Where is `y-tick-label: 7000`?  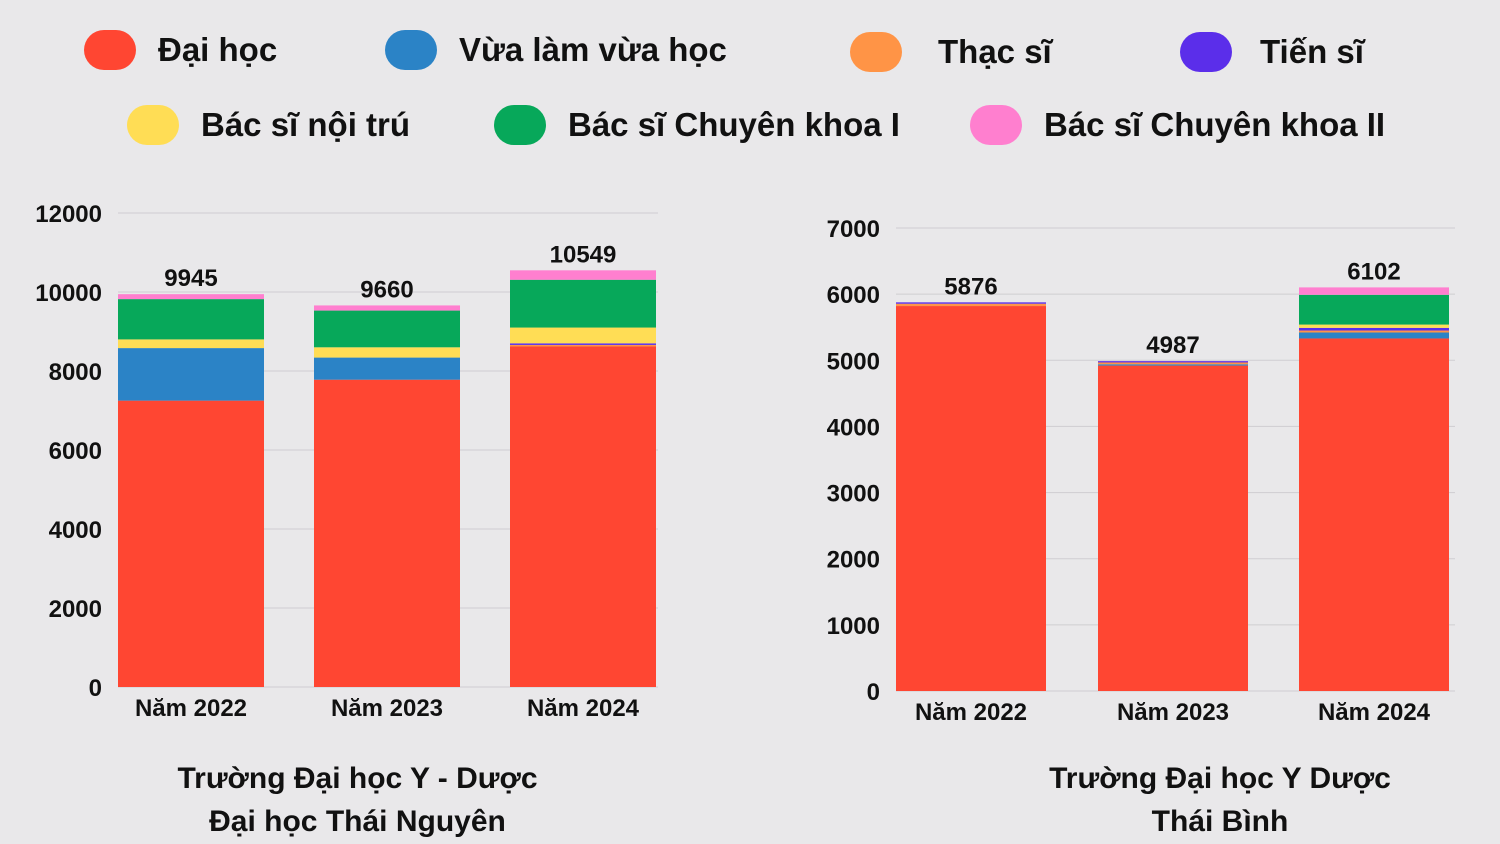 y-tick-label: 7000 is located at coordinates (853, 229).